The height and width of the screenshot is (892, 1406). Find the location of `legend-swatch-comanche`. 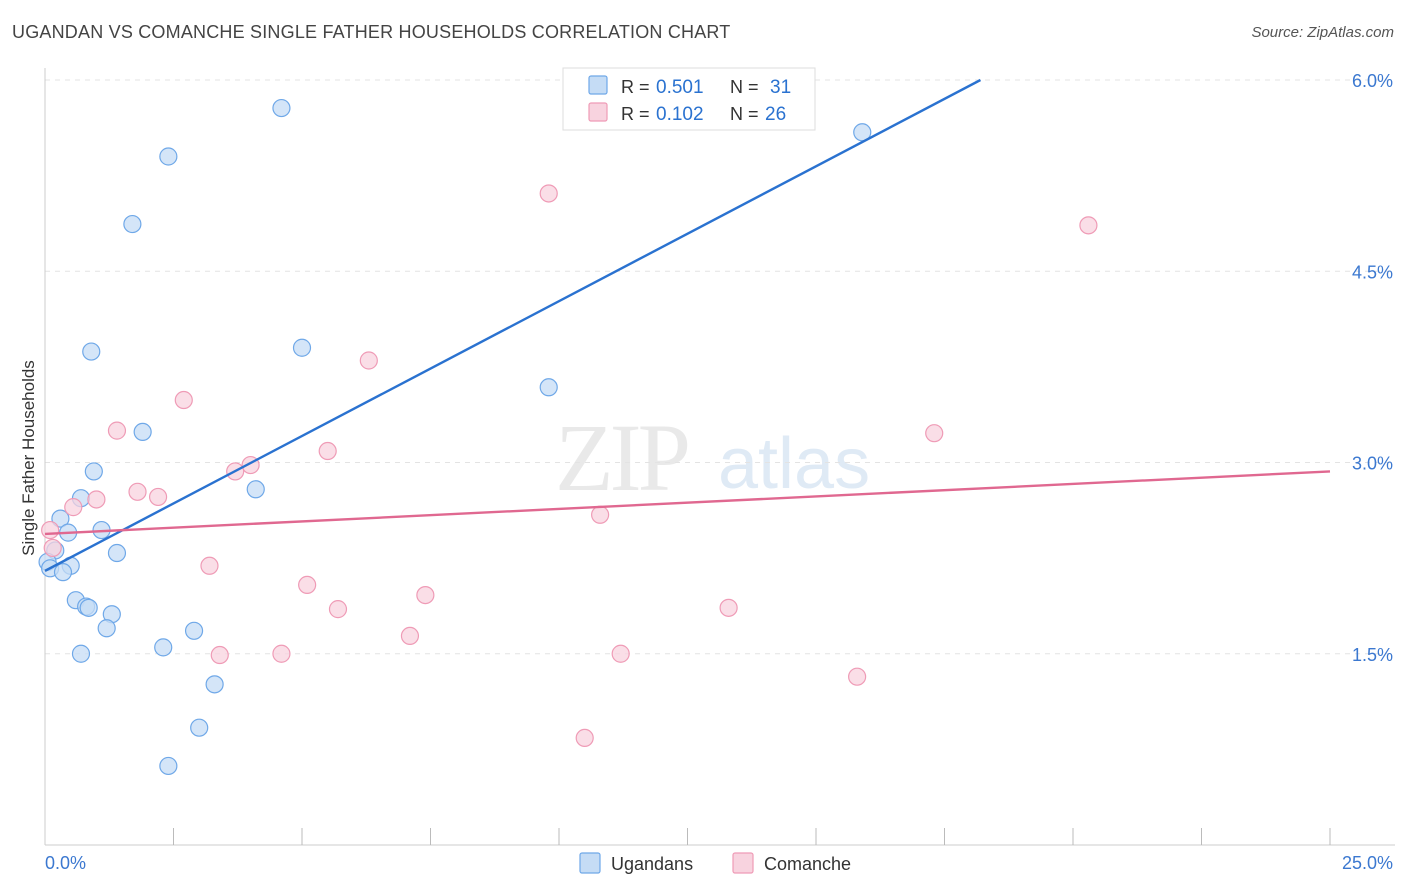

legend-swatch-comanche is located at coordinates (598, 112).